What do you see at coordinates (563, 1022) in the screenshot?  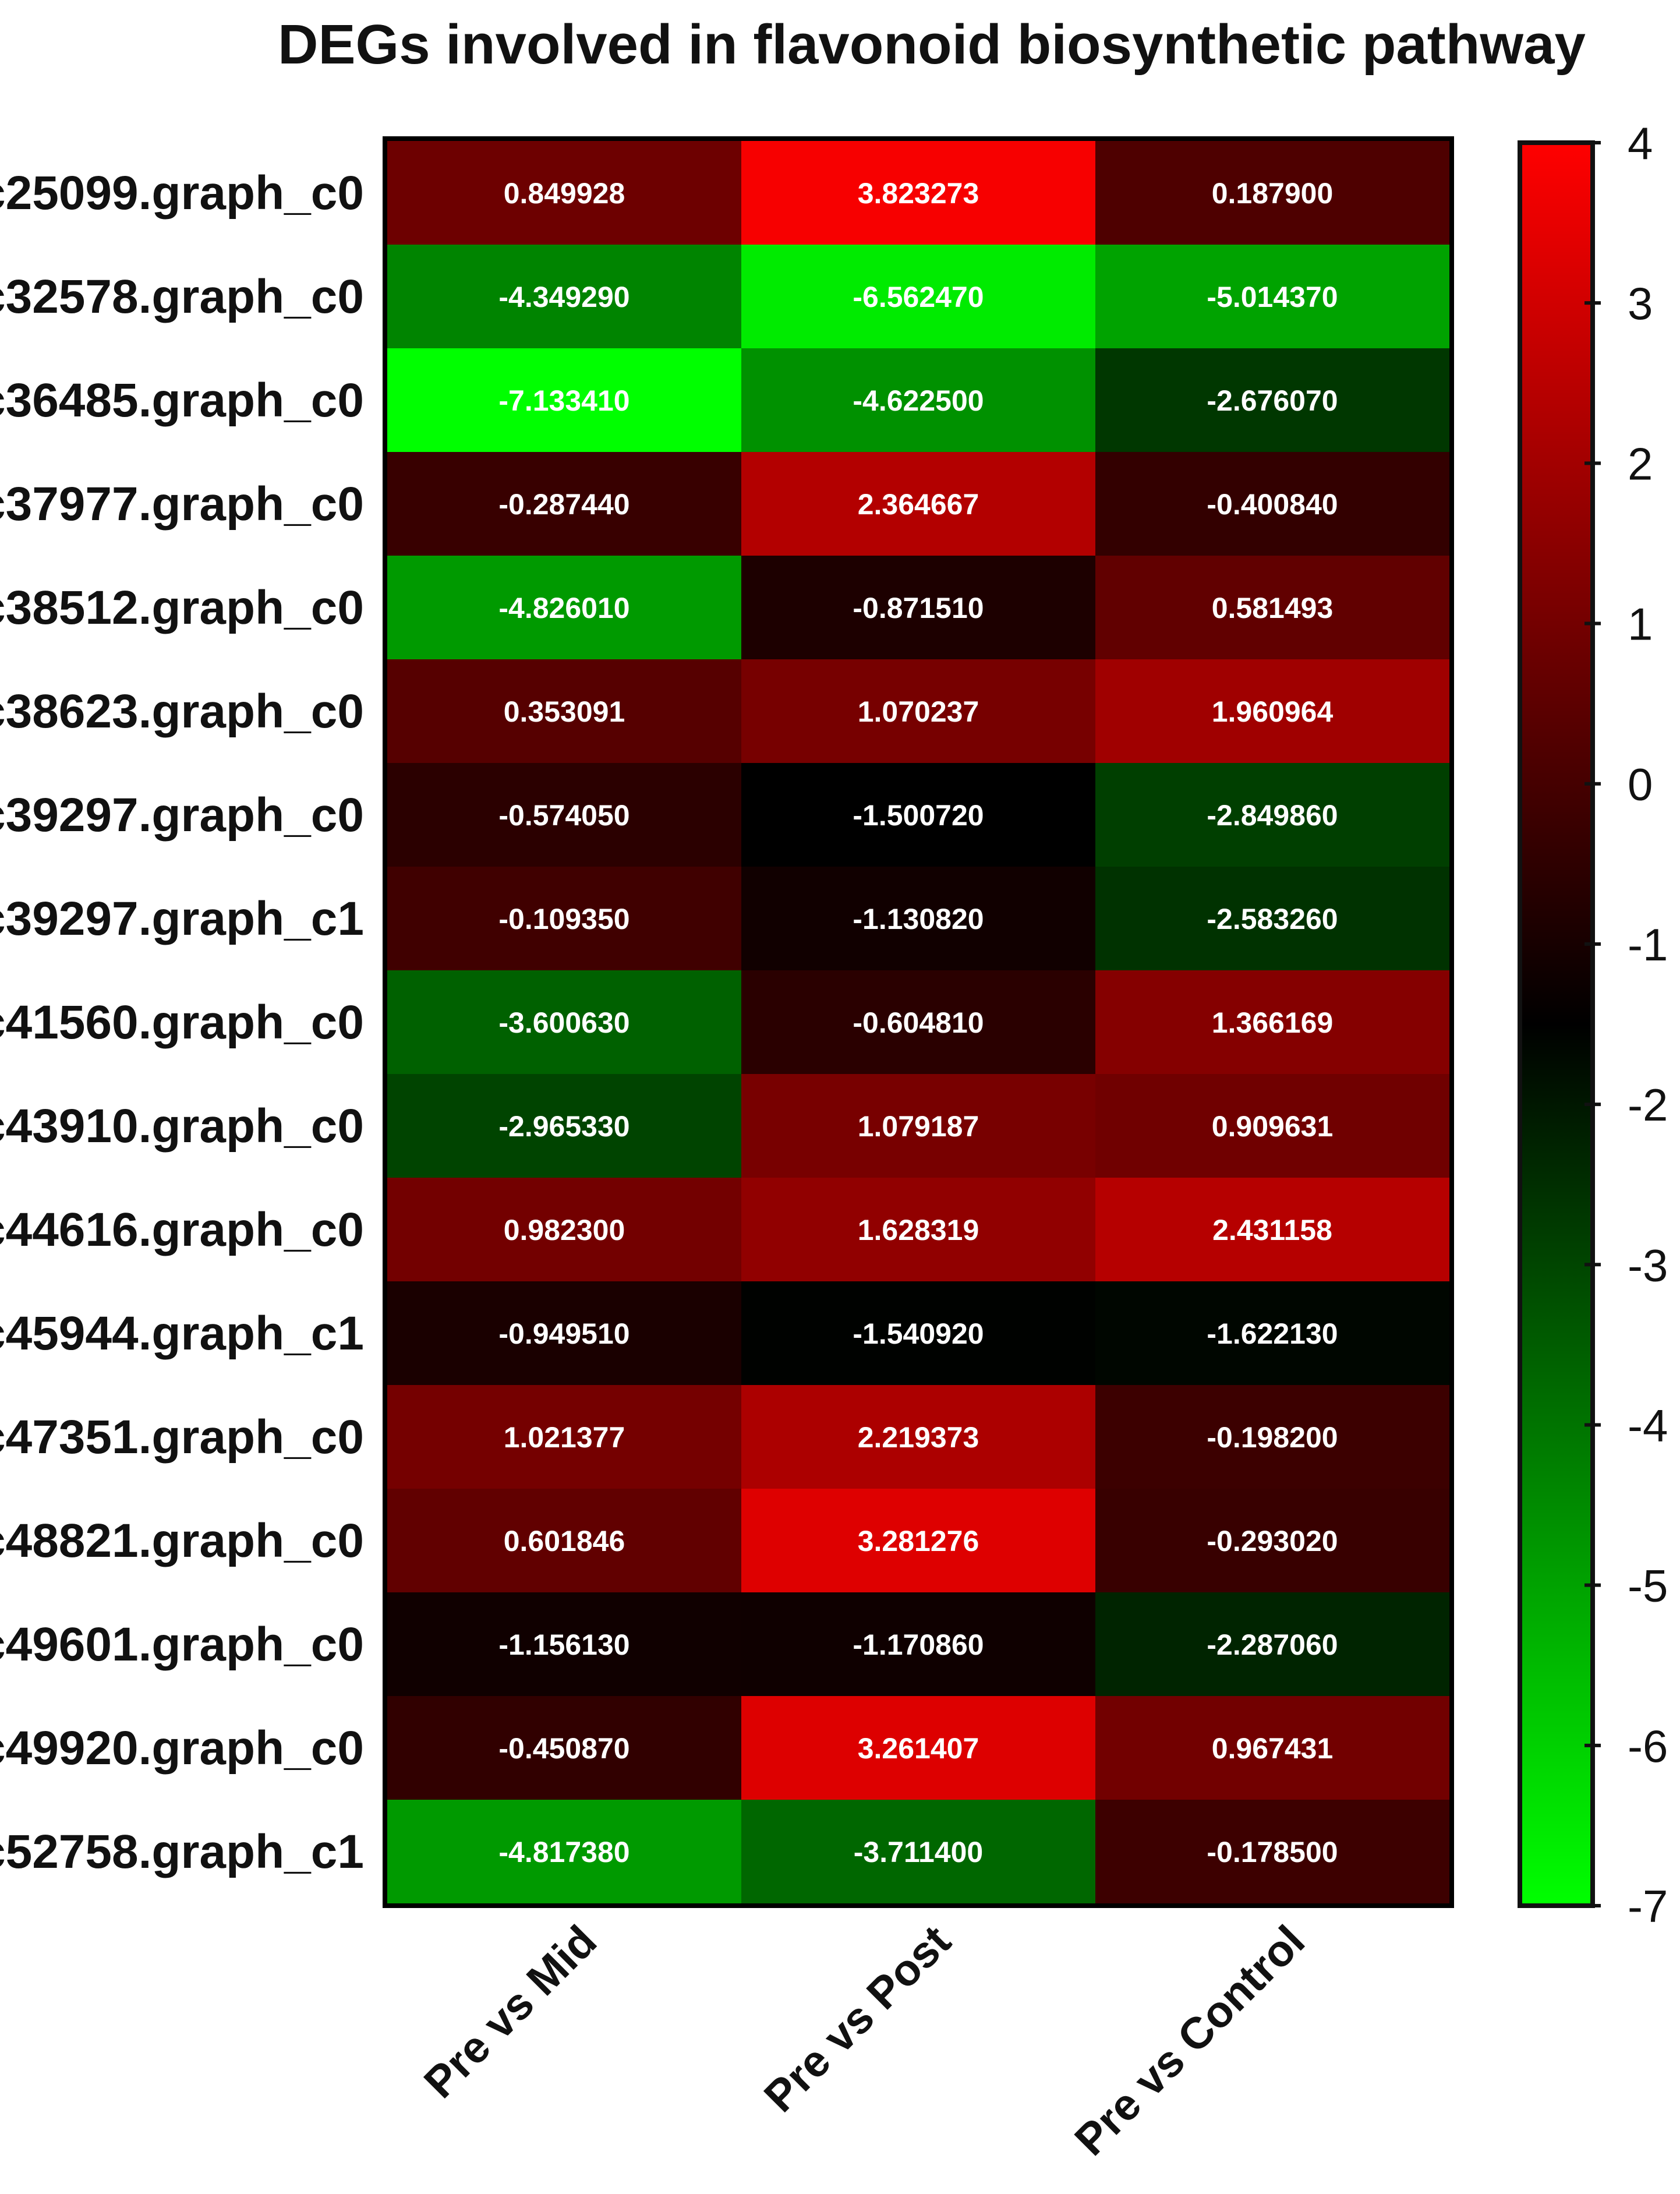 I see `cell-value-label: -3.600630` at bounding box center [563, 1022].